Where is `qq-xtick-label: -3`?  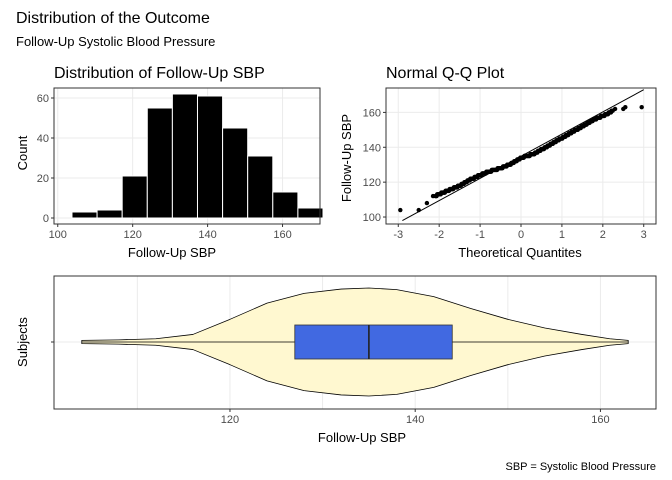 qq-xtick-label: -3 is located at coordinates (398, 235).